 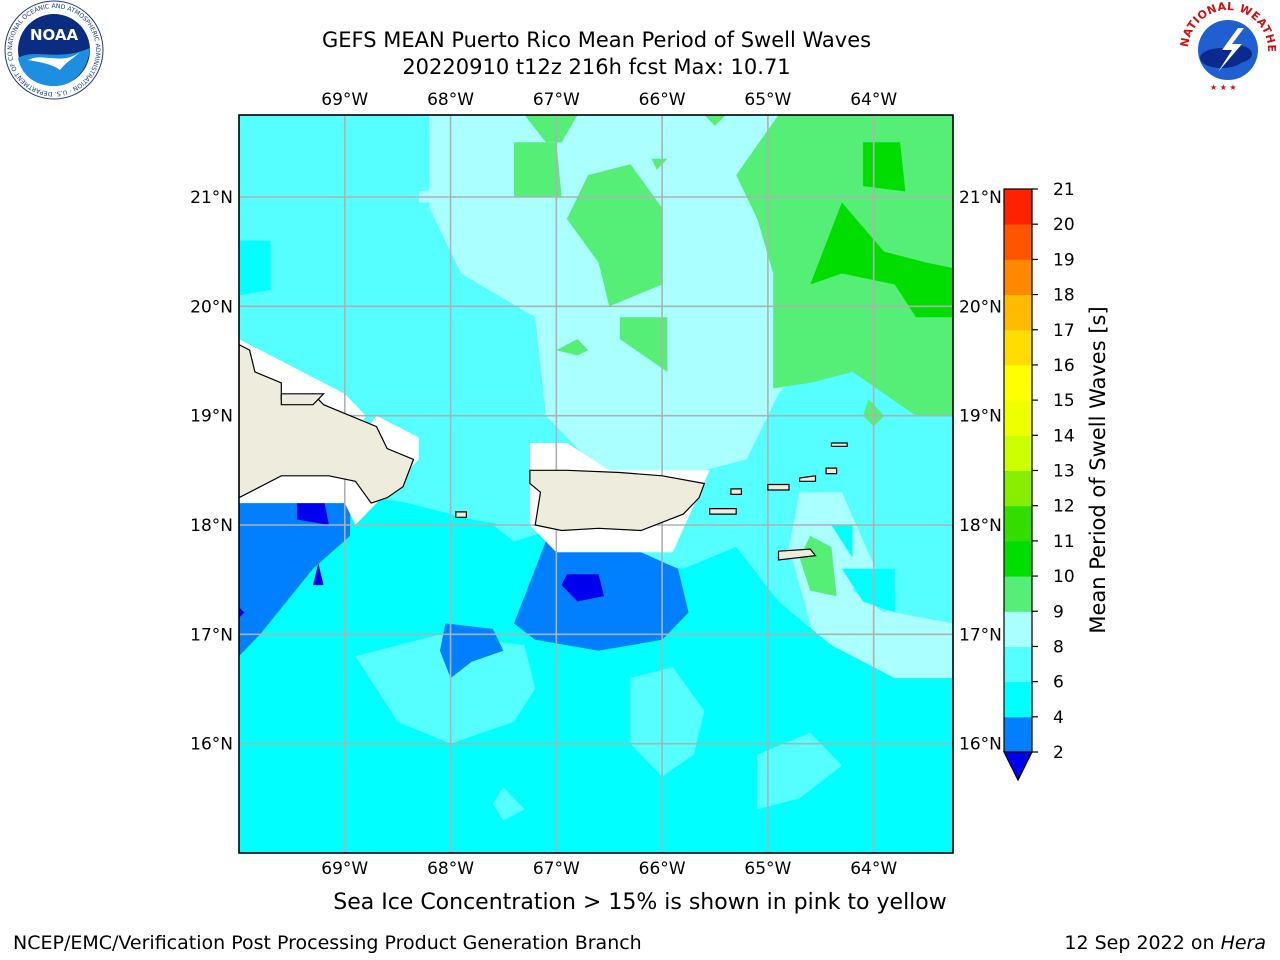 I want to click on colorbar-tick-label: 16, so click(x=1064, y=366).